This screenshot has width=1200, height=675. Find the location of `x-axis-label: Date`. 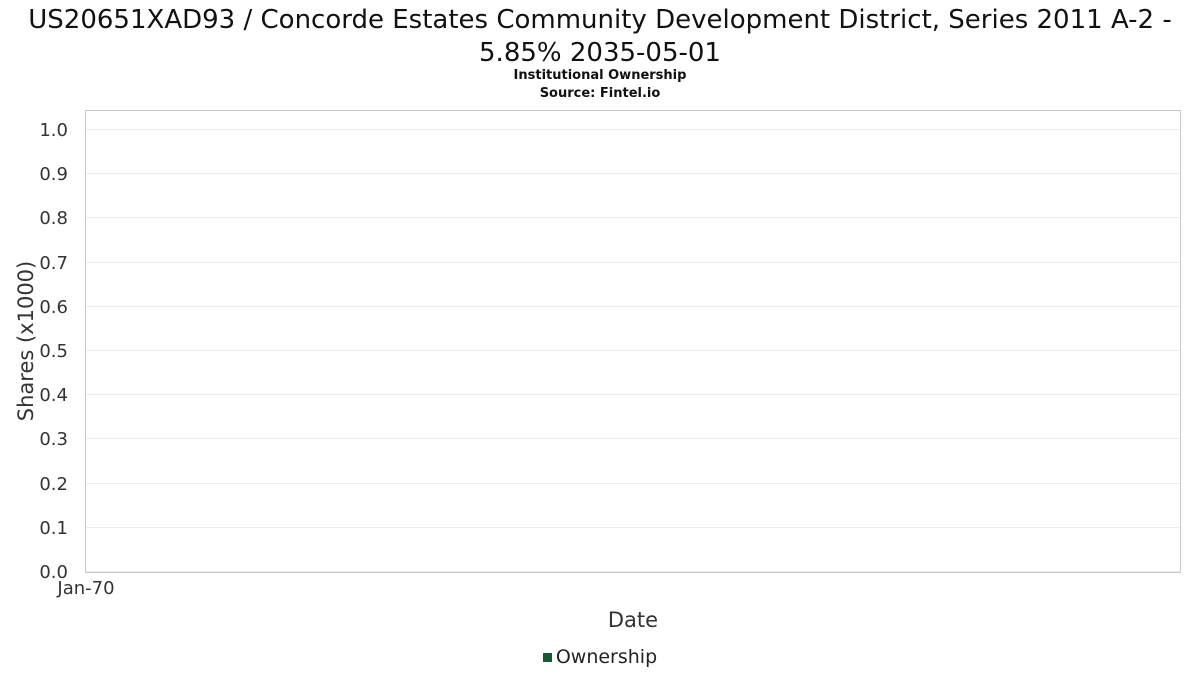

x-axis-label: Date is located at coordinates (633, 620).